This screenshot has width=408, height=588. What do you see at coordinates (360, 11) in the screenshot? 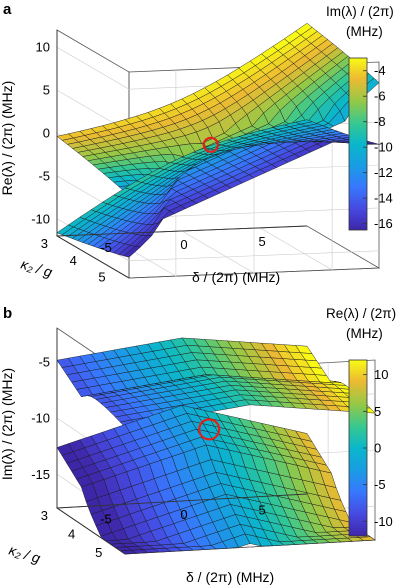
I see `colorbar-title-a: Im(λ) / (2π)` at bounding box center [360, 11].